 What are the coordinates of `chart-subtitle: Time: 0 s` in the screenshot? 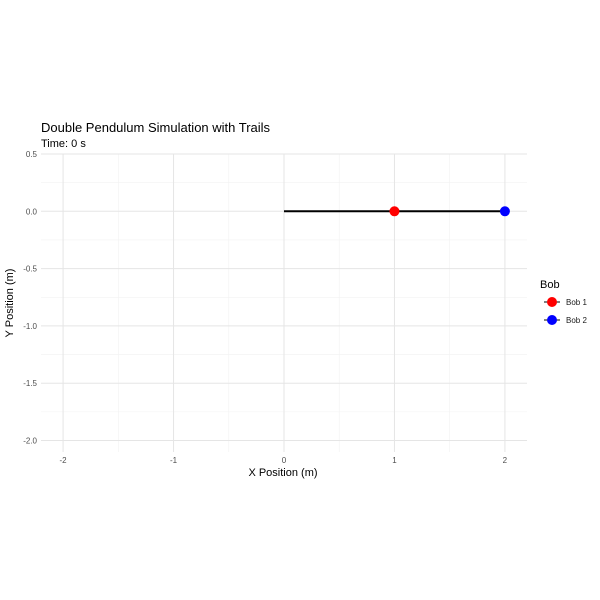 It's located at (63, 144).